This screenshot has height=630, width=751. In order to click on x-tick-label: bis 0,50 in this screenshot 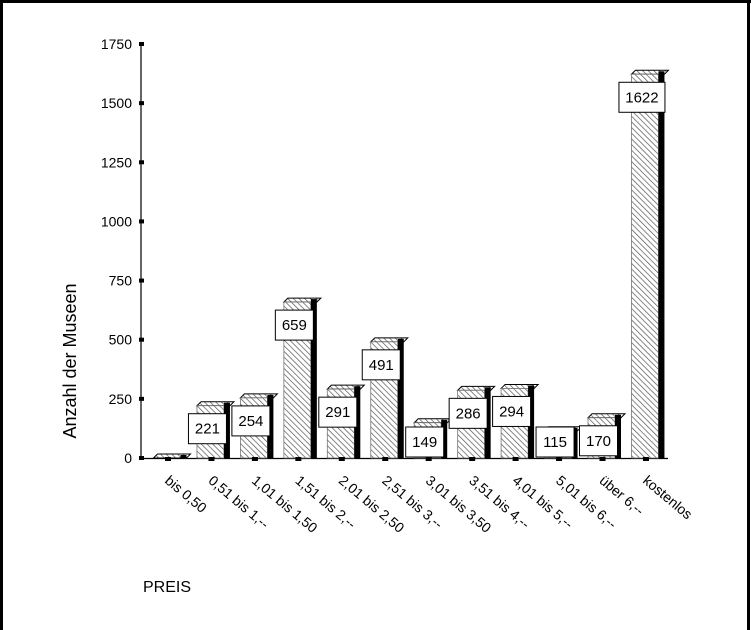, I will do `click(186, 494)`.